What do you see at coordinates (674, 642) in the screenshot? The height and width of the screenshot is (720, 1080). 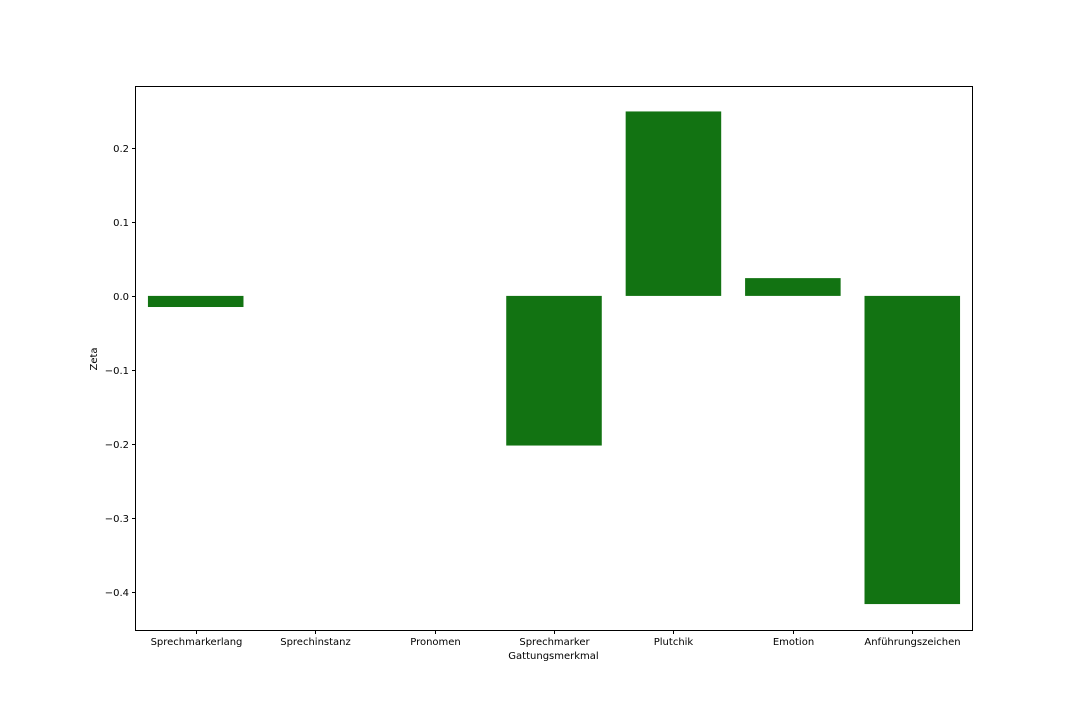 I see `x-tick-label: Plutchik` at bounding box center [674, 642].